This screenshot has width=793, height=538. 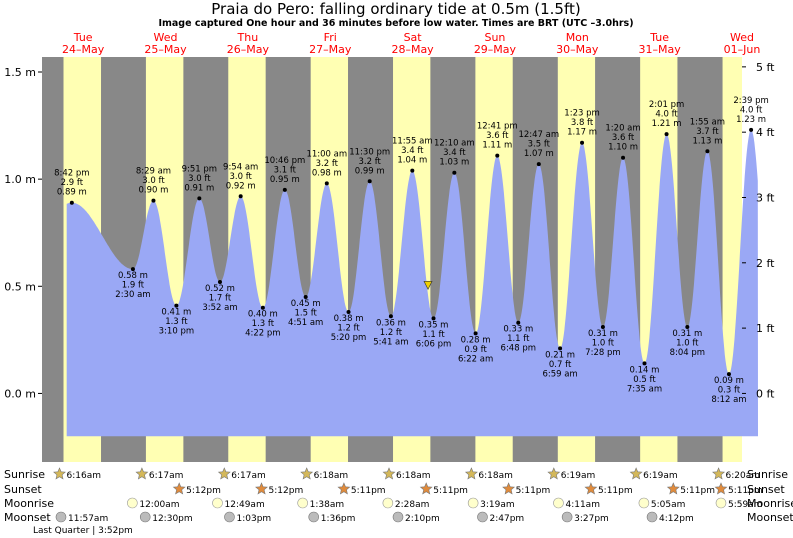 What do you see at coordinates (497, 136) in the screenshot?
I see `high-tide-label: 3.6 ft` at bounding box center [497, 136].